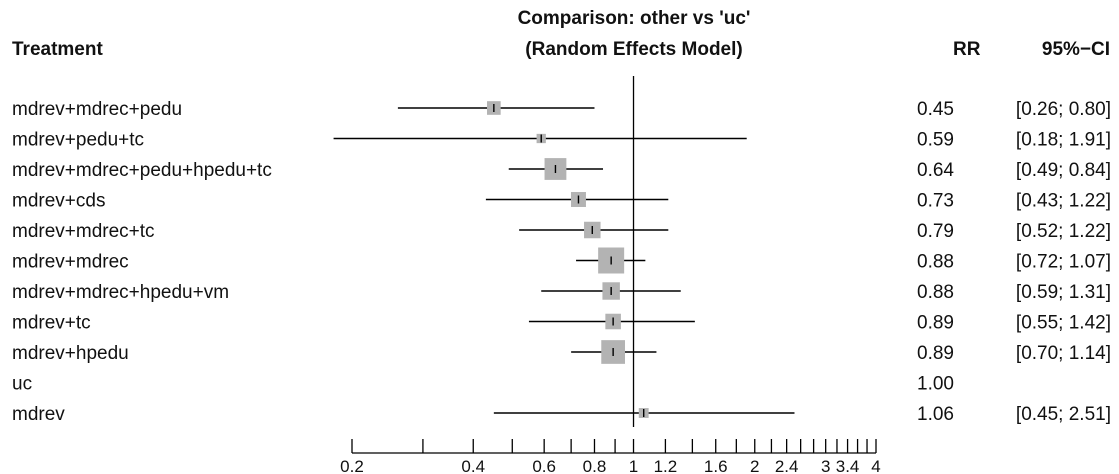  What do you see at coordinates (935, 414) in the screenshot?
I see `rr-value: 1.06` at bounding box center [935, 414].